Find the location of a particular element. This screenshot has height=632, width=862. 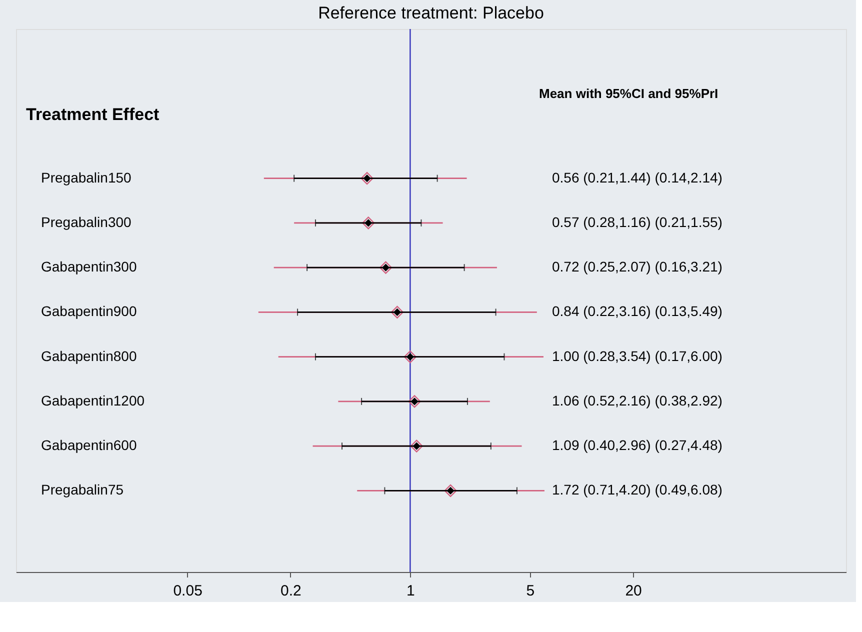

annotation: 0.56 (0.21,1.44) (0.14,2.14) is located at coordinates (637, 177).